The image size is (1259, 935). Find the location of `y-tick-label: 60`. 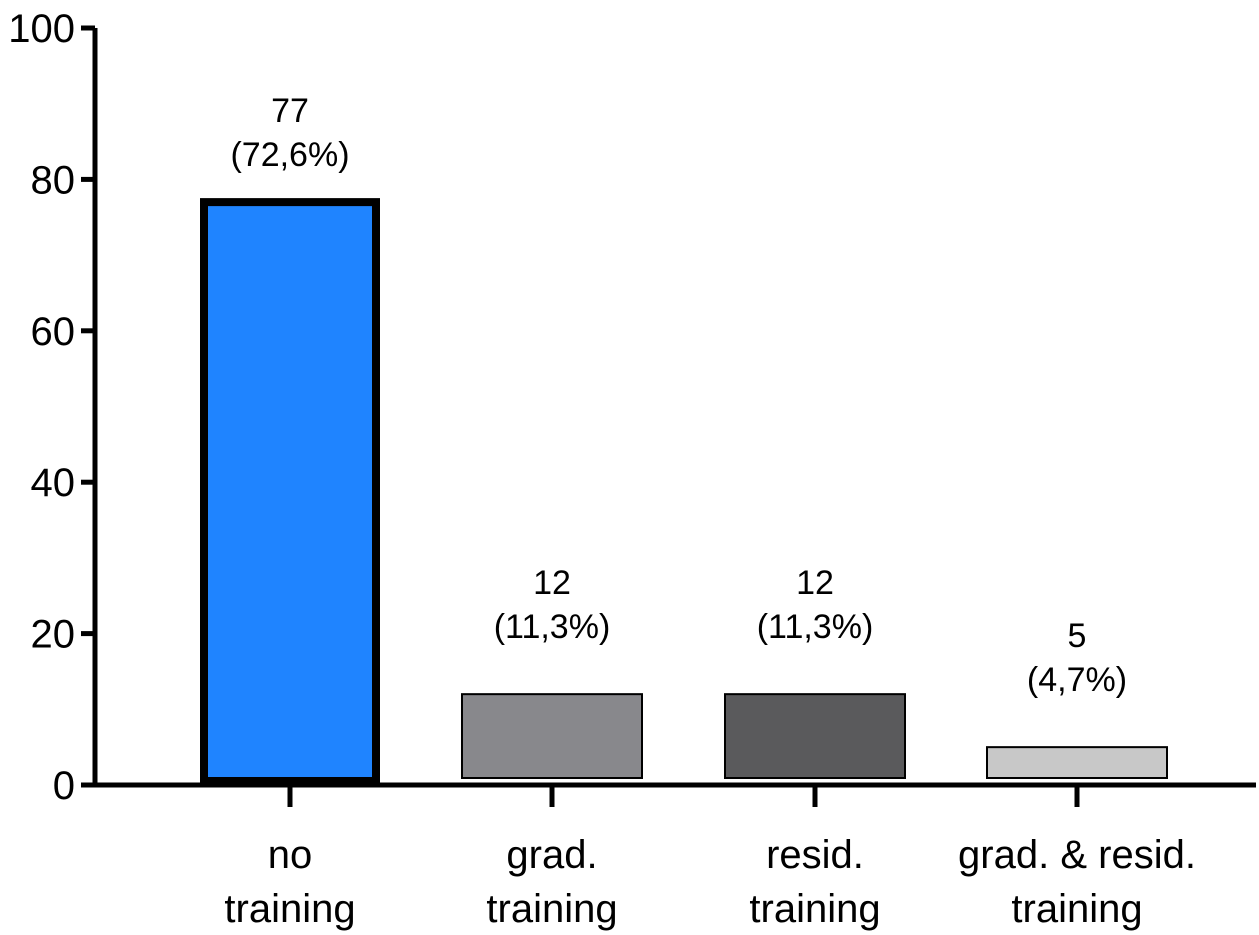

y-tick-label: 60 is located at coordinates (53, 332).